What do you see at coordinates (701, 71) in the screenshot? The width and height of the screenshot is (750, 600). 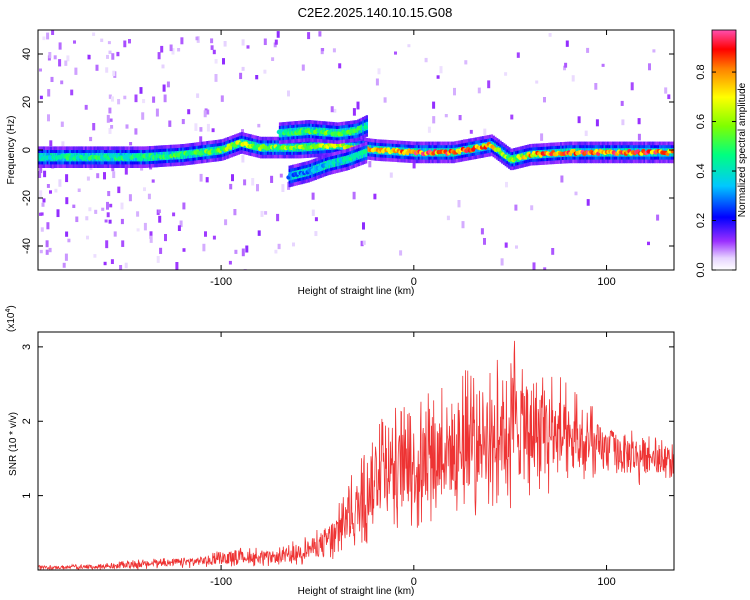 I see `colorbar-tick-label: 0.8` at bounding box center [701, 71].